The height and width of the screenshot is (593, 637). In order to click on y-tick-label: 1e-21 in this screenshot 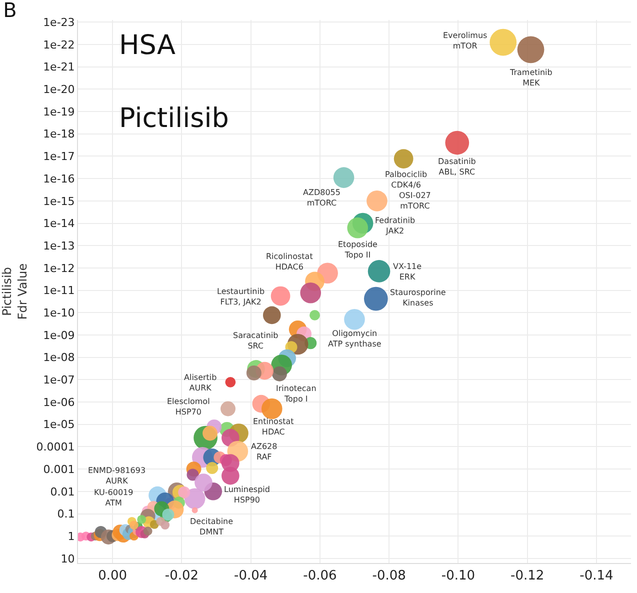, I will do `click(59, 67)`.